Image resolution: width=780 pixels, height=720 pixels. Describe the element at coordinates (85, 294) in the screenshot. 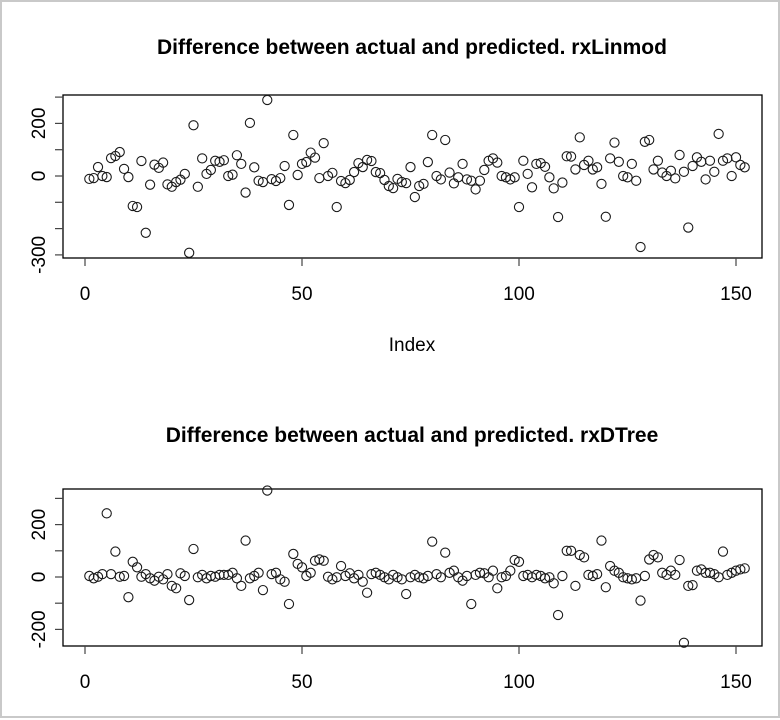

I see `x-tick-label: 0` at that location.